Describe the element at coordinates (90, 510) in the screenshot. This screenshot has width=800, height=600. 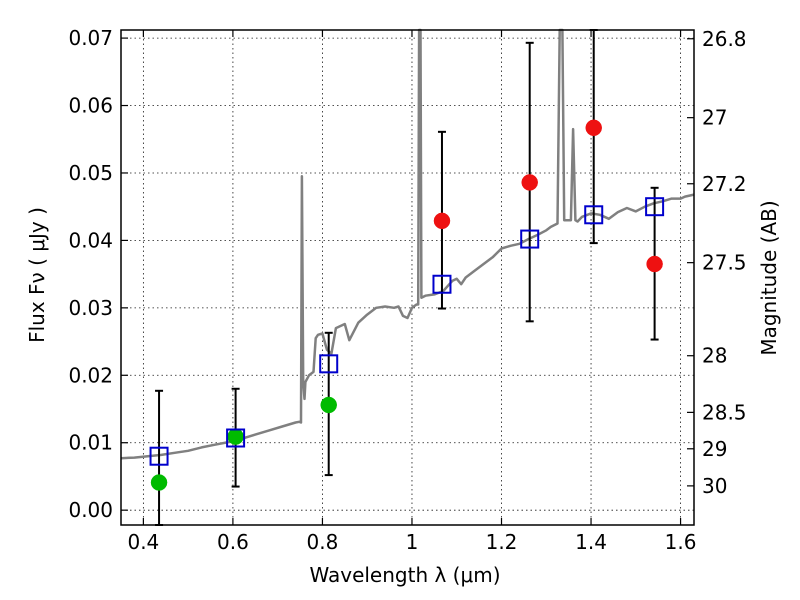
I see `y-tick-label: 0.00` at that location.